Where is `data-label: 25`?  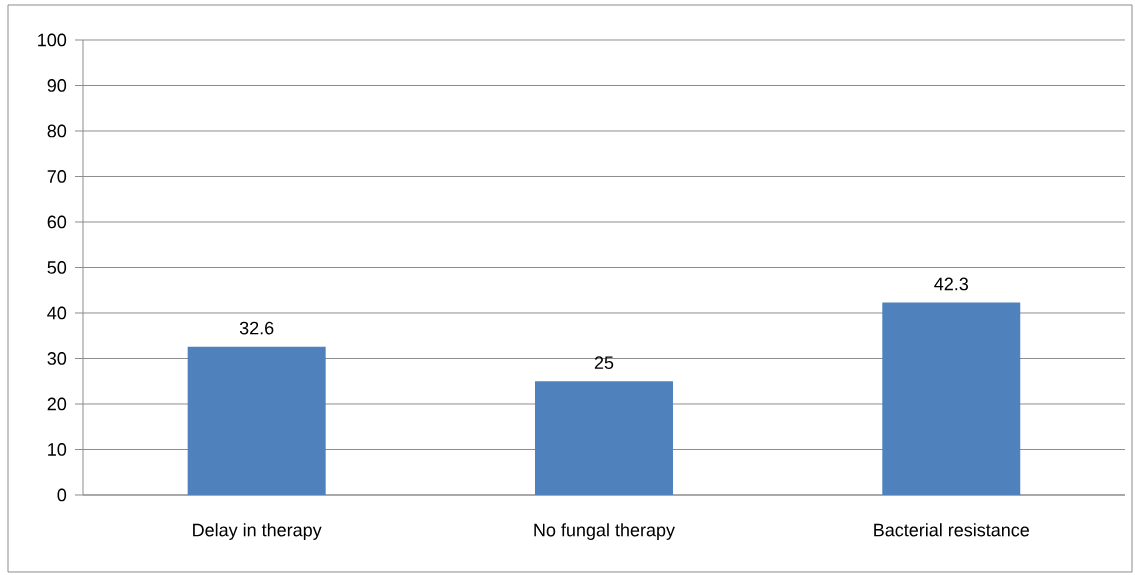 data-label: 25 is located at coordinates (604, 363).